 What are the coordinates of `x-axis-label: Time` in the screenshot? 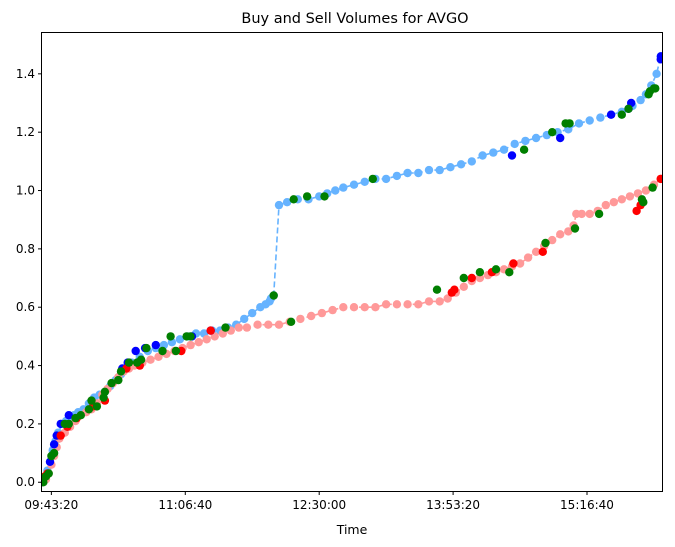 It's located at (352, 529).